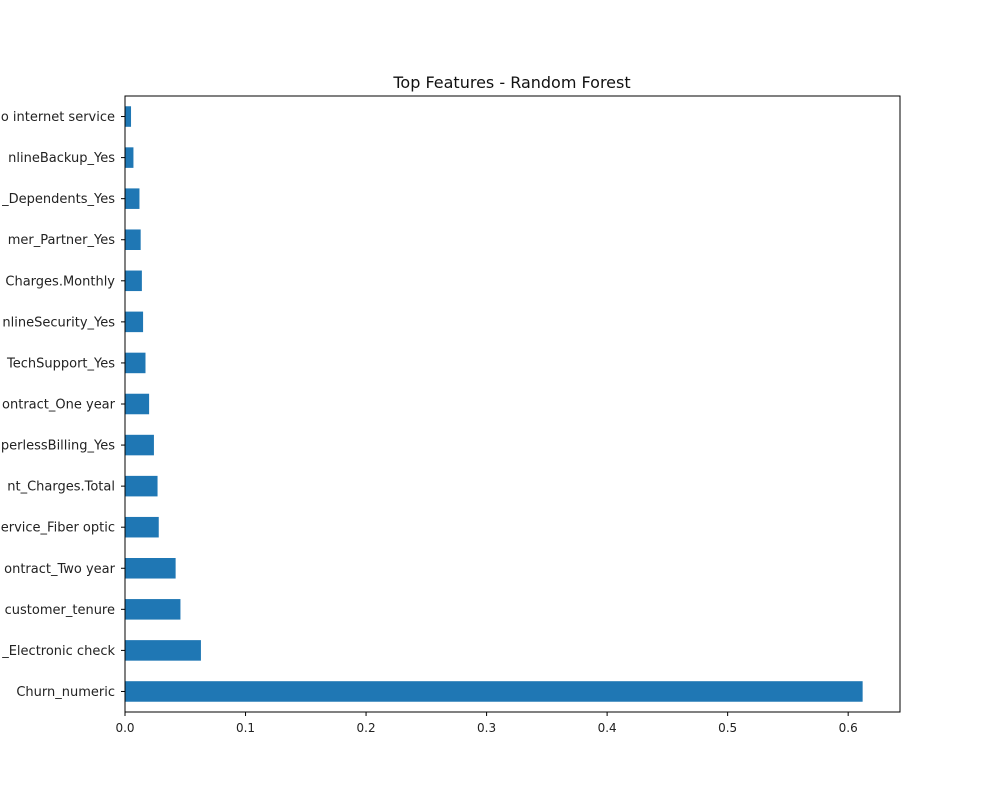 The image size is (1000, 800). What do you see at coordinates (60, 569) in the screenshot?
I see `y-tick-label: ontract_Two year` at bounding box center [60, 569].